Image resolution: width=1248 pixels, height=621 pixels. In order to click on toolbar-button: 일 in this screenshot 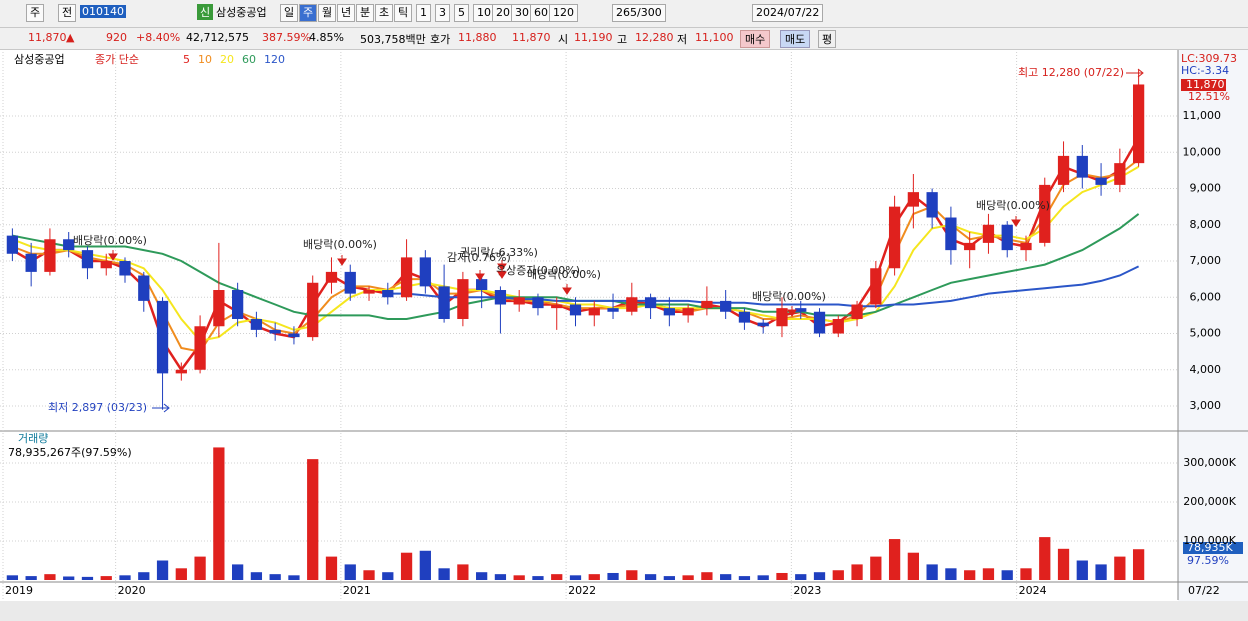, I will do `click(289, 13)`.